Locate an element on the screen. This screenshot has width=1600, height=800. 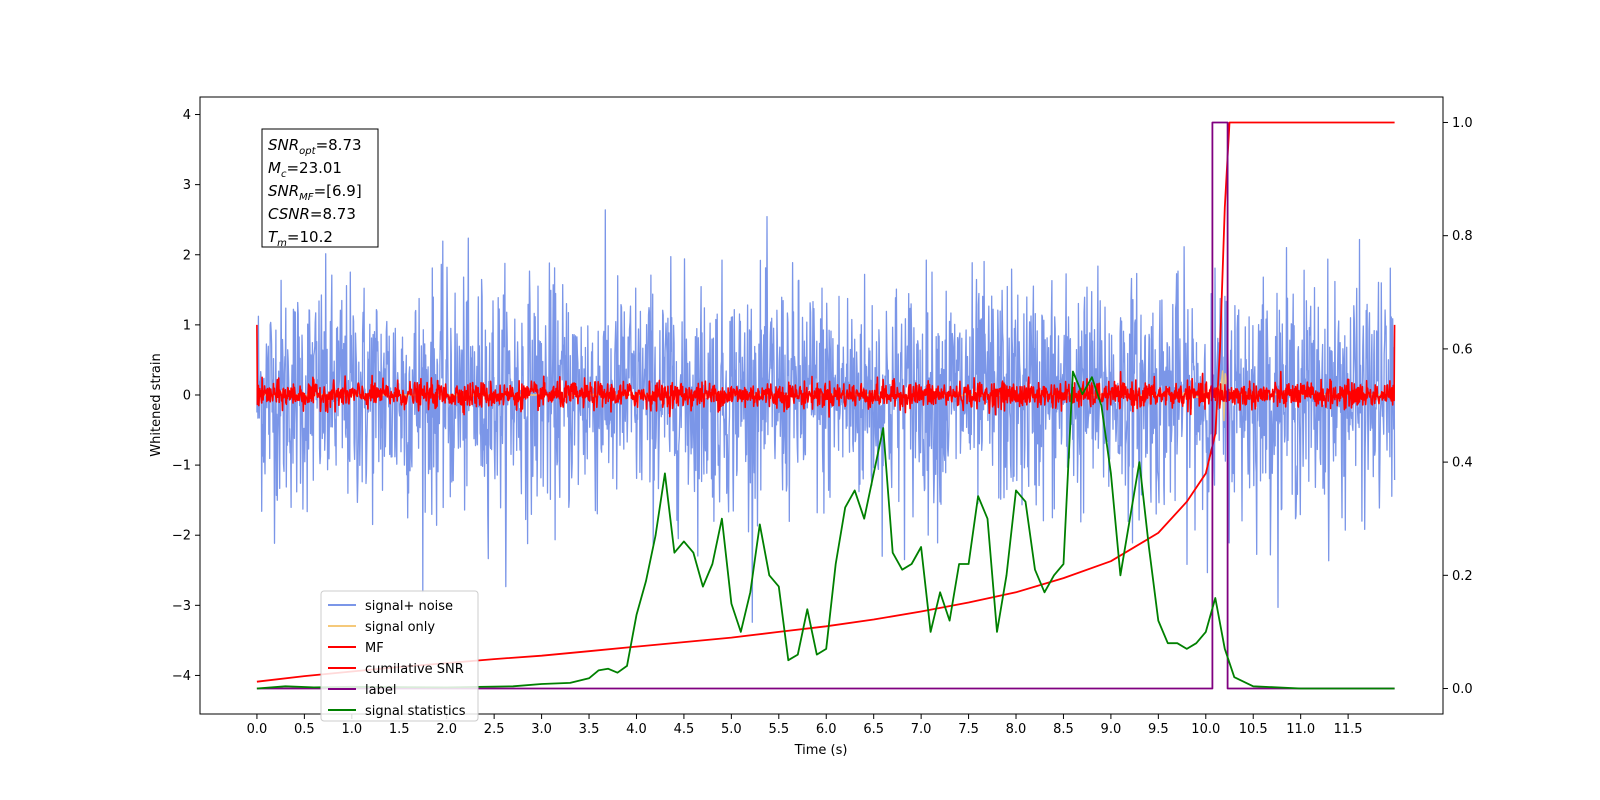
y-left-tick-label: −3 is located at coordinates (181, 606).